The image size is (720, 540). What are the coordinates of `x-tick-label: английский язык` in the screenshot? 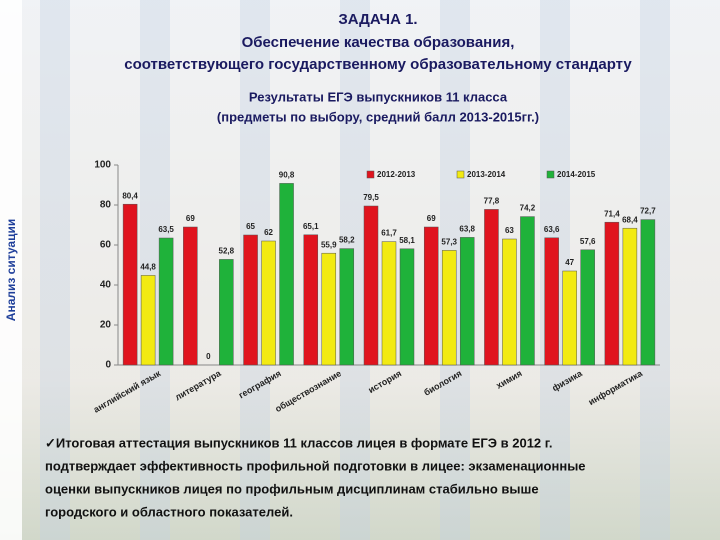 It's located at (127, 391).